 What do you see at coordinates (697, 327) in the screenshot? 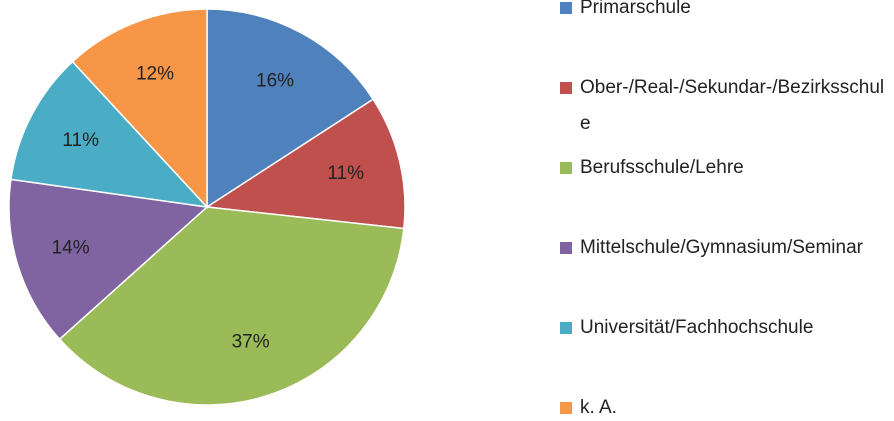
I see `legend-label: Universität/Fachhochschule` at bounding box center [697, 327].